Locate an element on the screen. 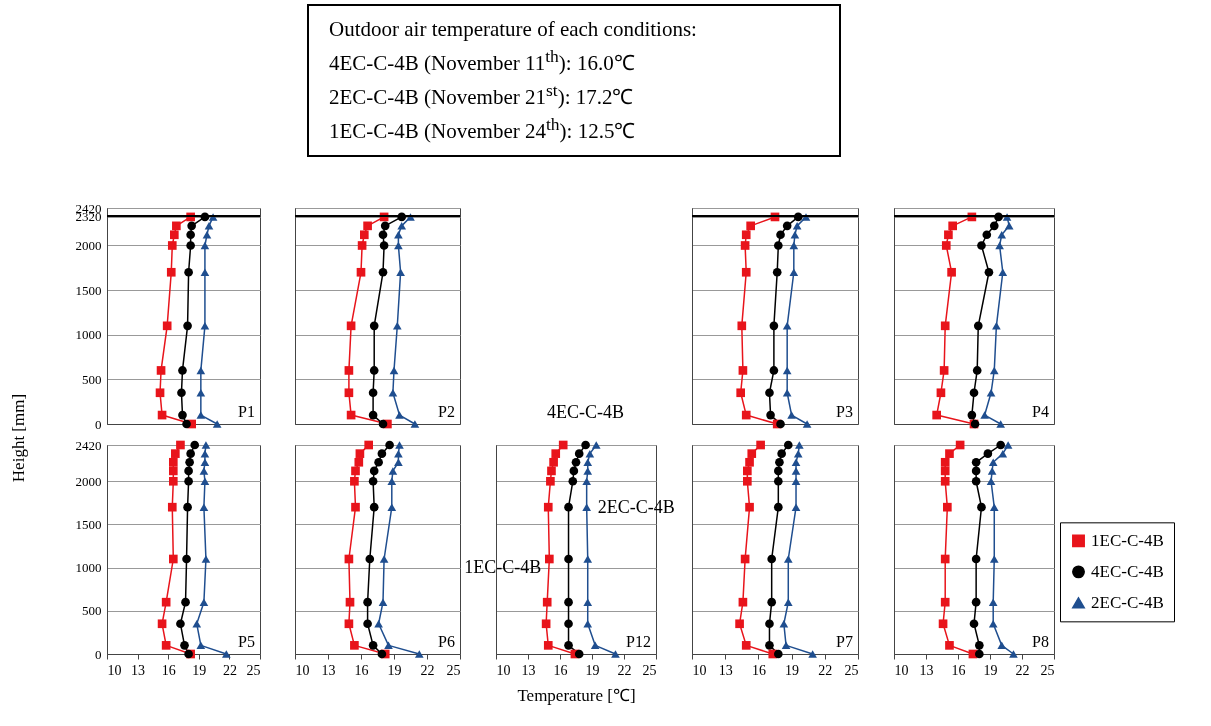 Image resolution: width=1211 pixels, height=726 pixels. y-tick-label: 2420 is located at coordinates (88, 445).